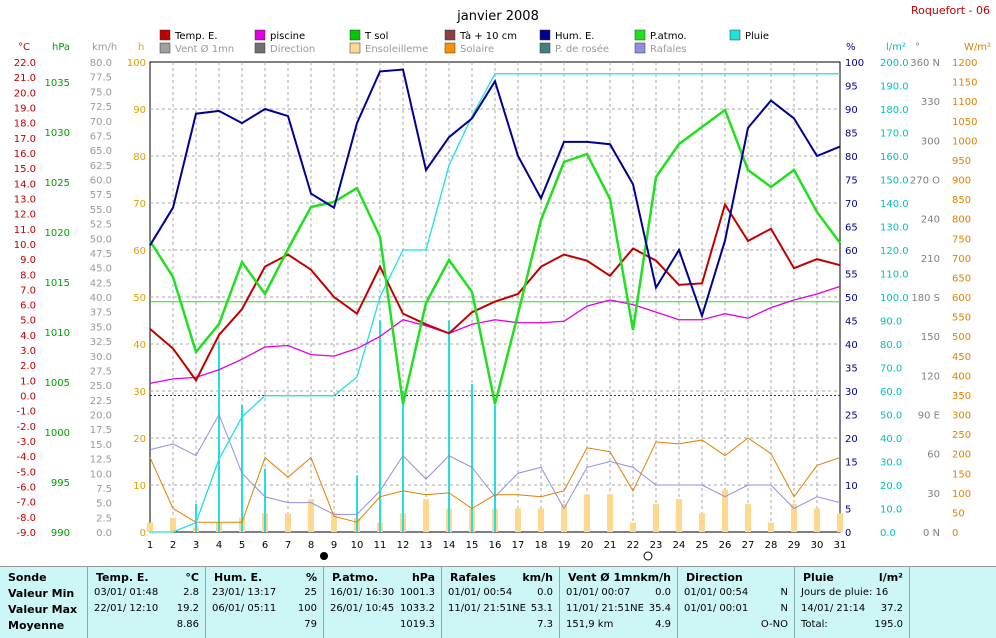 Image resolution: width=996 pixels, height=638 pixels. Describe the element at coordinates (126, 608) in the screenshot. I see `stats-time: 22/01/ 12:10` at that location.